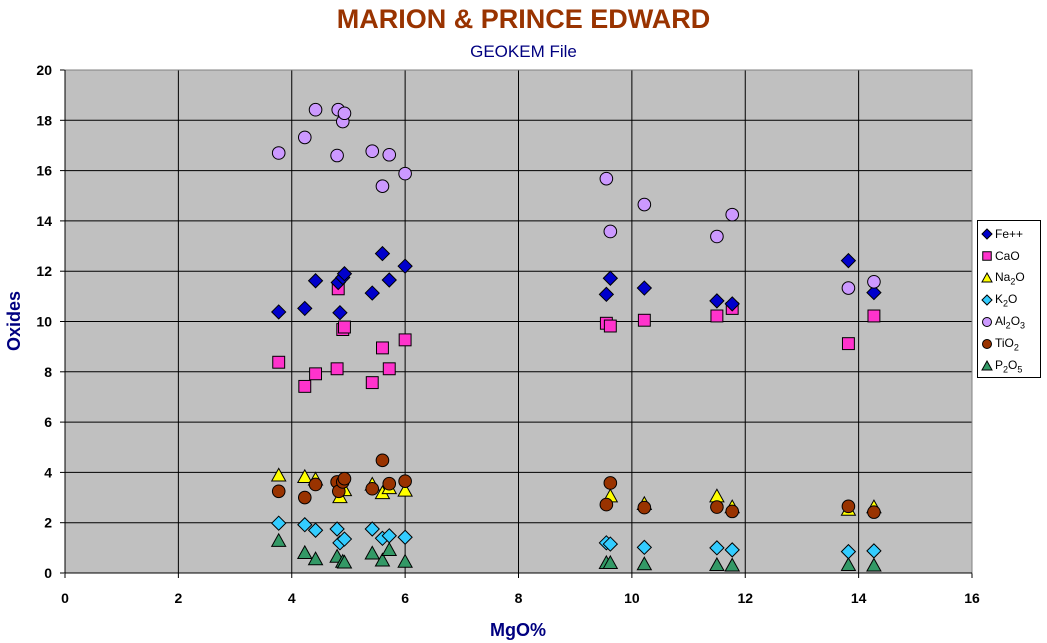 Image resolution: width=1047 pixels, height=643 pixels. Describe the element at coordinates (745, 598) in the screenshot. I see `x-tick-label: 12` at that location.